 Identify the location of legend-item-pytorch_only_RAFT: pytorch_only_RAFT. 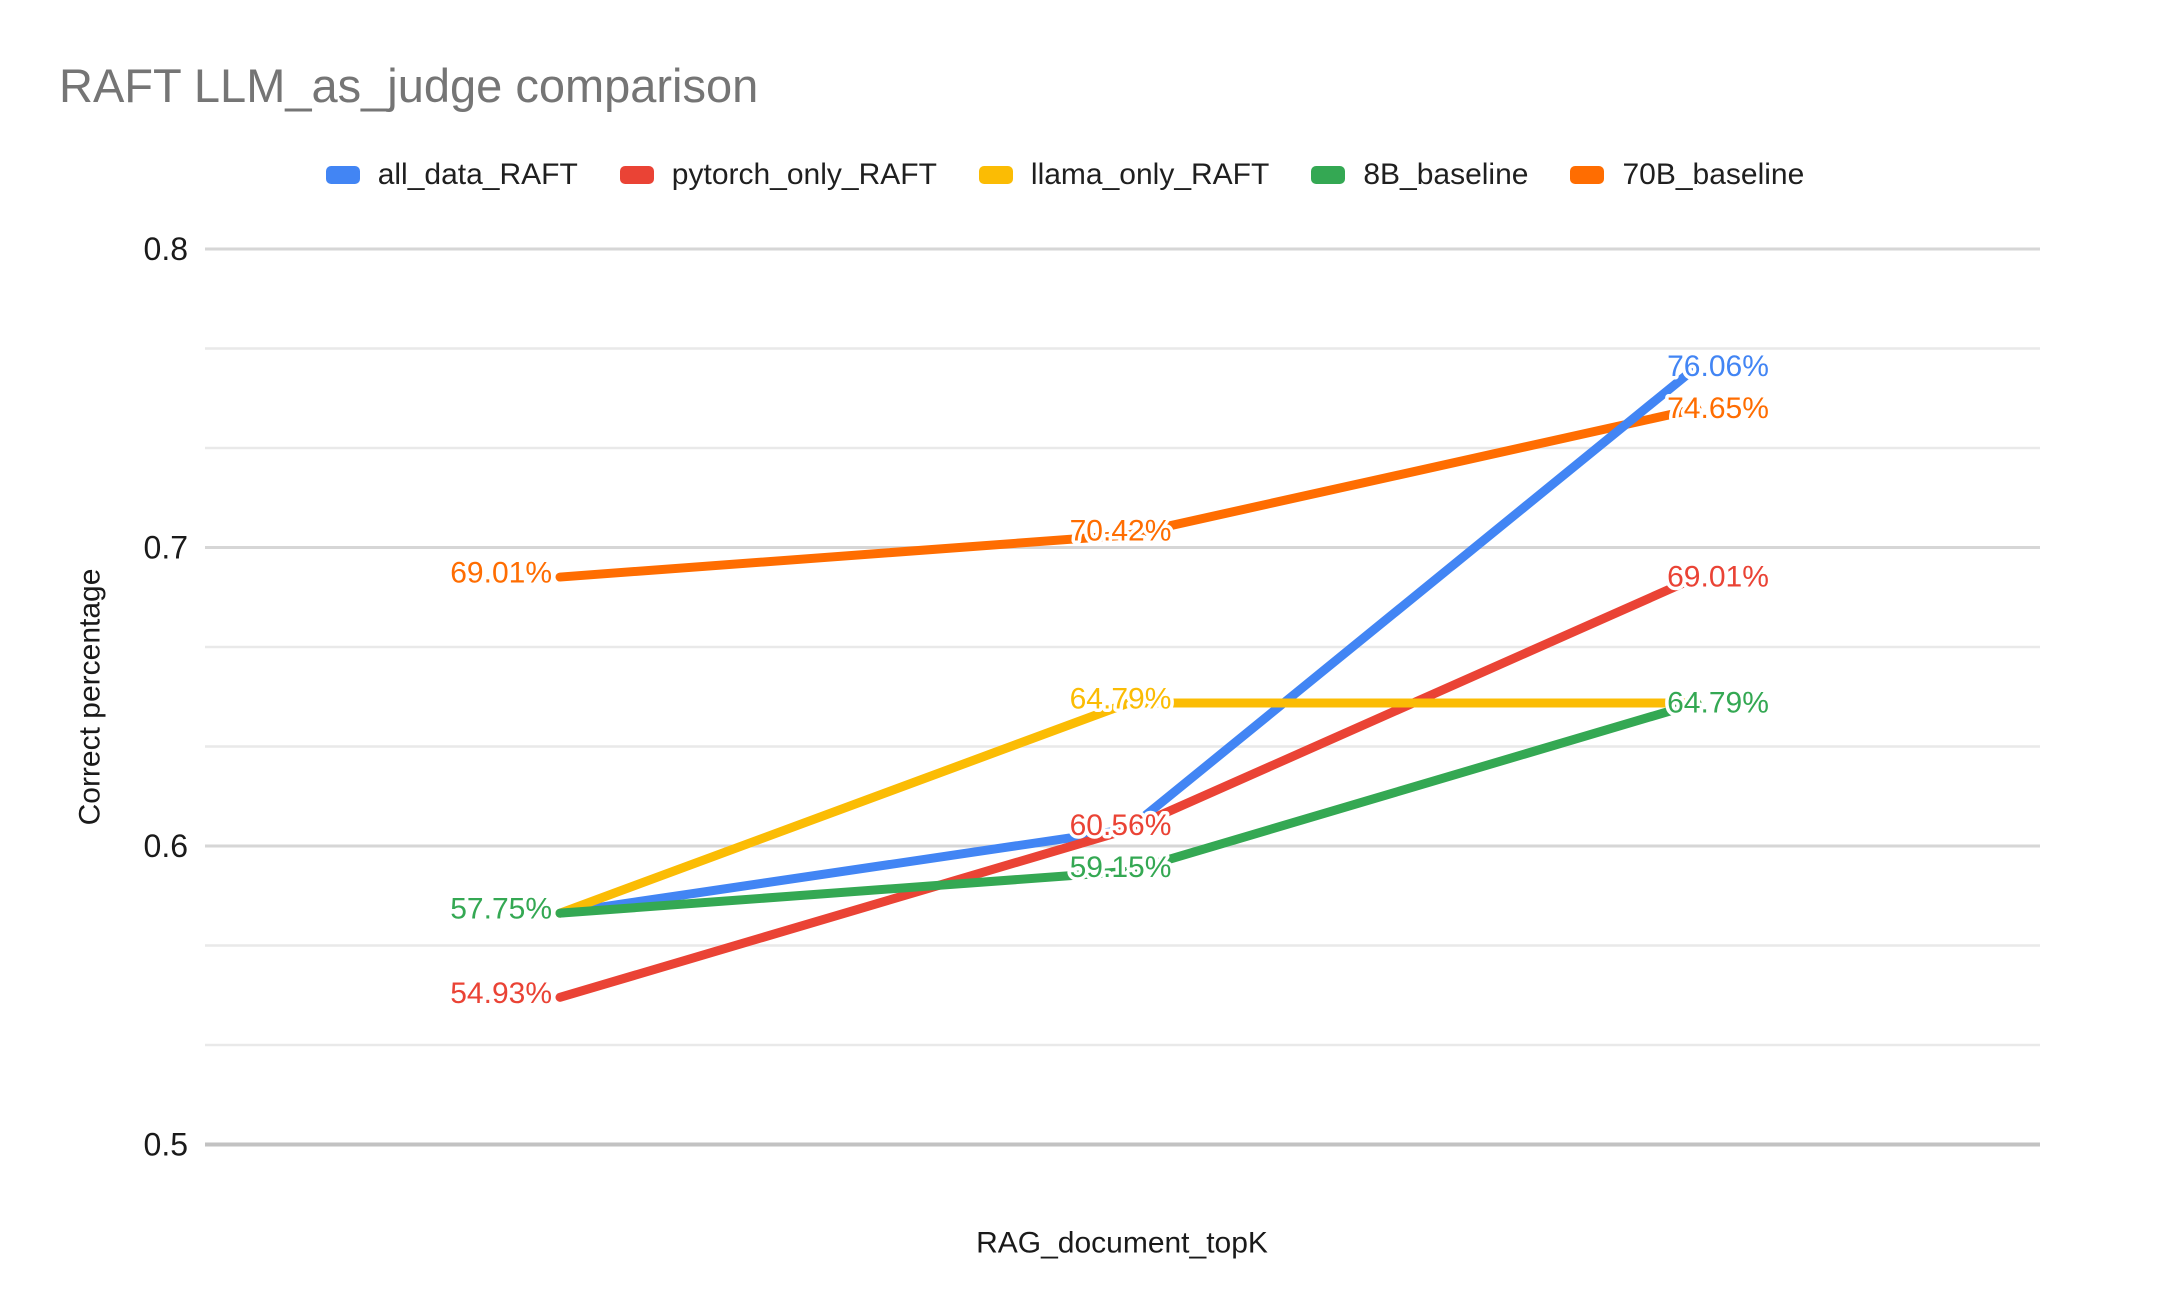
(778, 175).